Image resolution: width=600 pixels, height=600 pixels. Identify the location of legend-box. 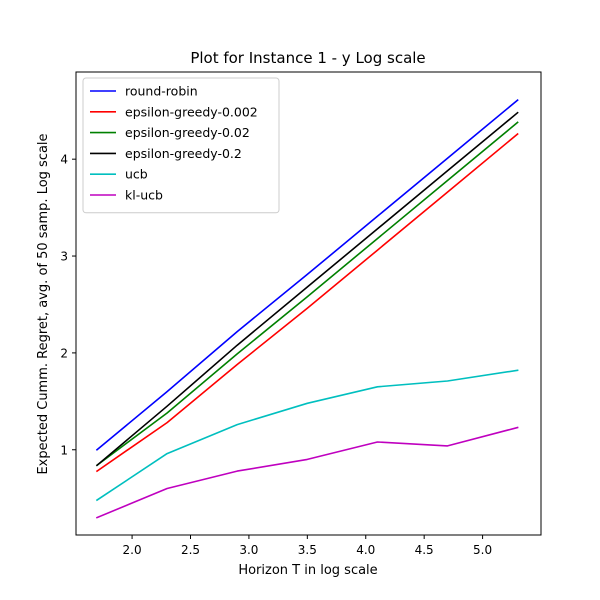
(181, 145).